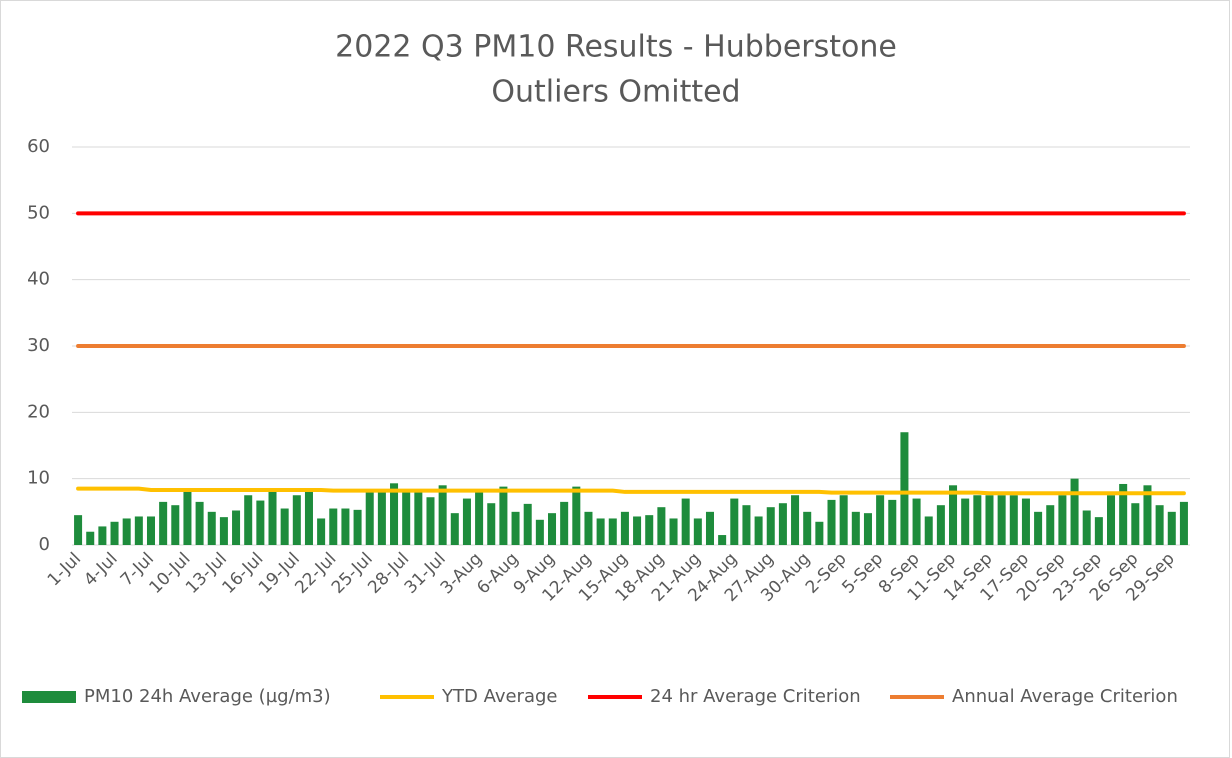 The width and height of the screenshot is (1232, 758). Describe the element at coordinates (38, 345) in the screenshot. I see `y-tick-label: 30` at that location.